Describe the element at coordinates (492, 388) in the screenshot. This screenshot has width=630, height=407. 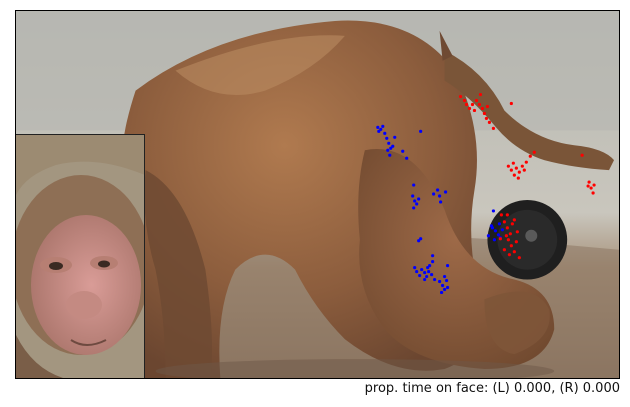
I see `face-time-caption: prop. time on face: (L) 0.000, (R) 0.000` at that location.